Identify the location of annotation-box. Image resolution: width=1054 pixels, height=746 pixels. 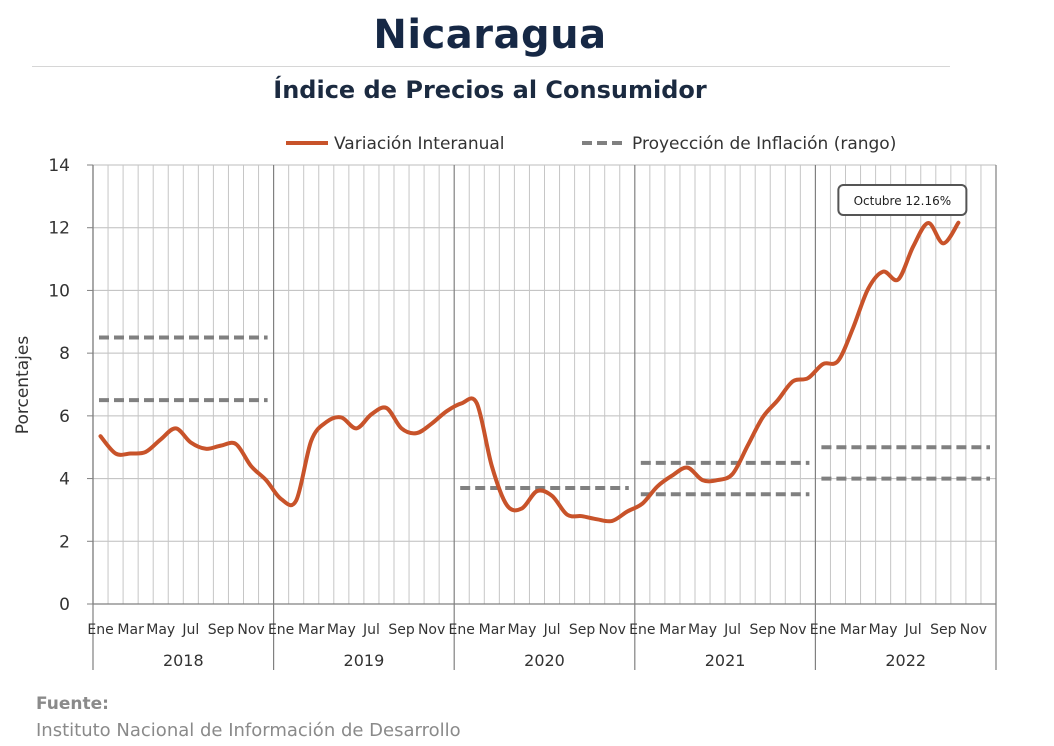
(902, 200).